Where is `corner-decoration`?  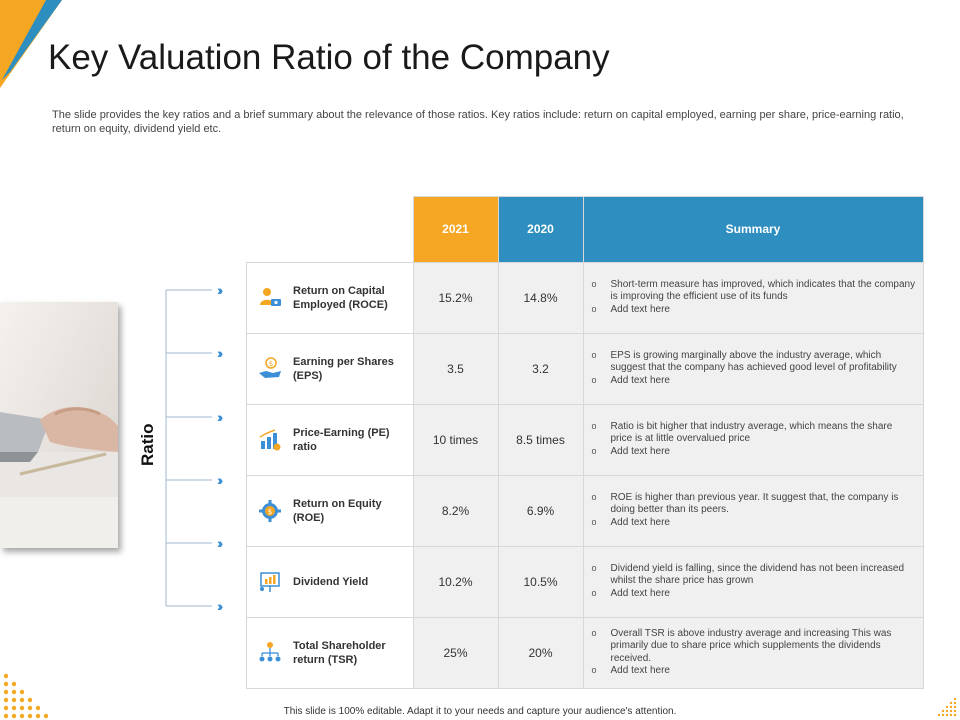
corner-decoration is located at coordinates (31, 44).